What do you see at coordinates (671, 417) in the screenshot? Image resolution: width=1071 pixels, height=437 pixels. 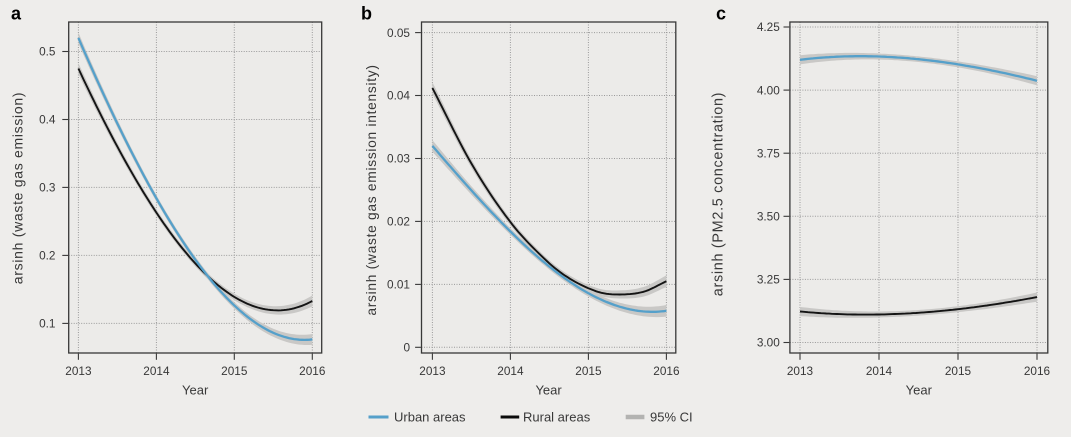 I see `svg-text: 95% CI` at bounding box center [671, 417].